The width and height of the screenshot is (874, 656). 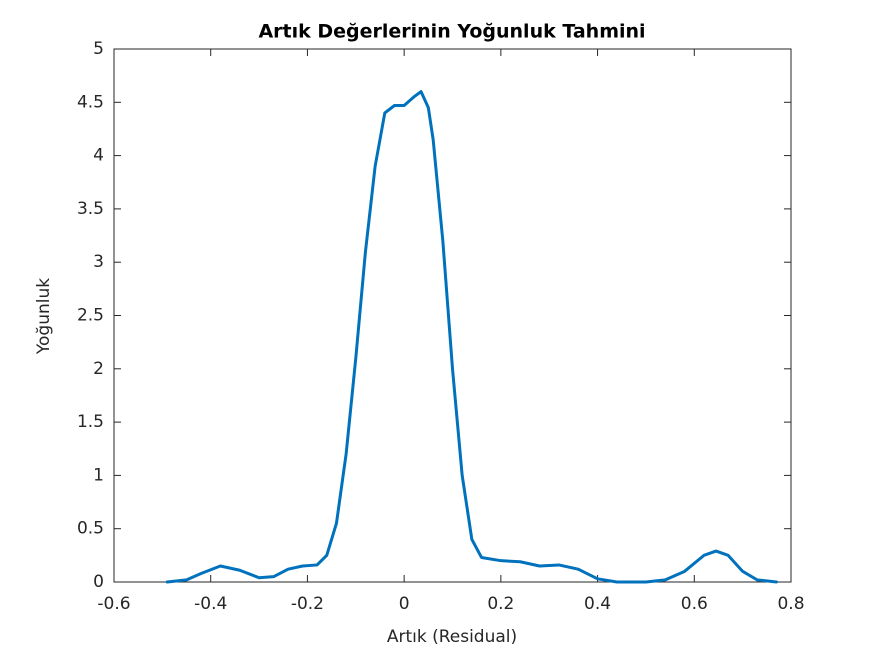 I want to click on y-tick-label: 3.5, so click(x=90, y=209).